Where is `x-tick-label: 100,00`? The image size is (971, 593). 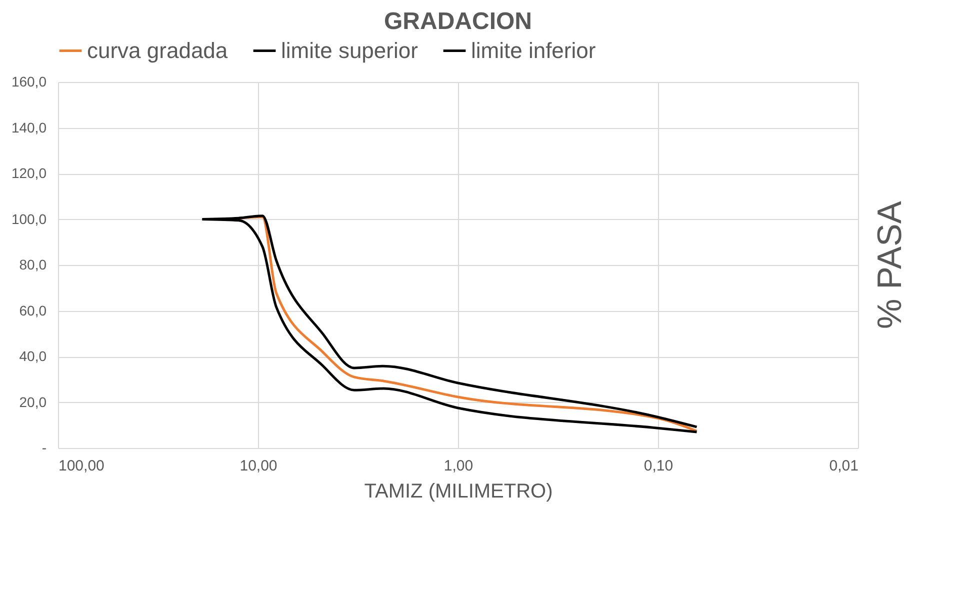
x-tick-label: 100,00 is located at coordinates (81, 466).